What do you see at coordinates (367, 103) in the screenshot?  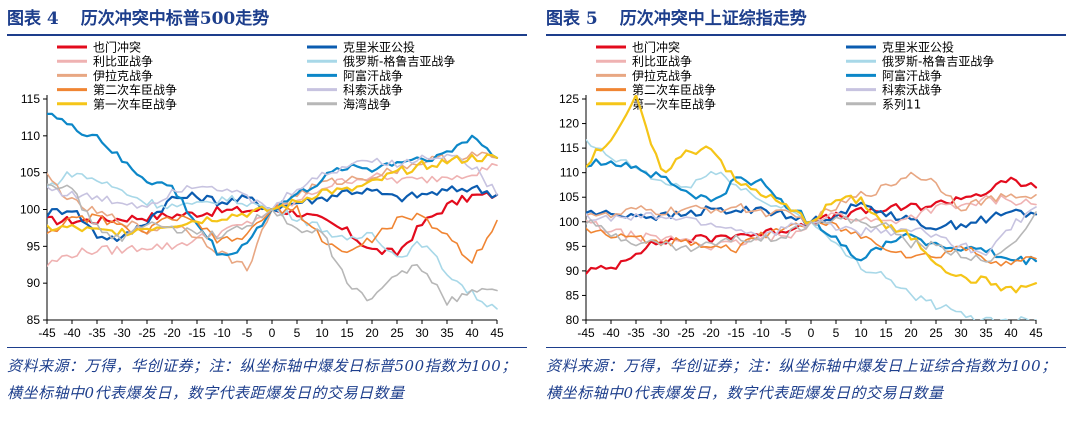 I see `legend-label: 海湾战争` at bounding box center [367, 103].